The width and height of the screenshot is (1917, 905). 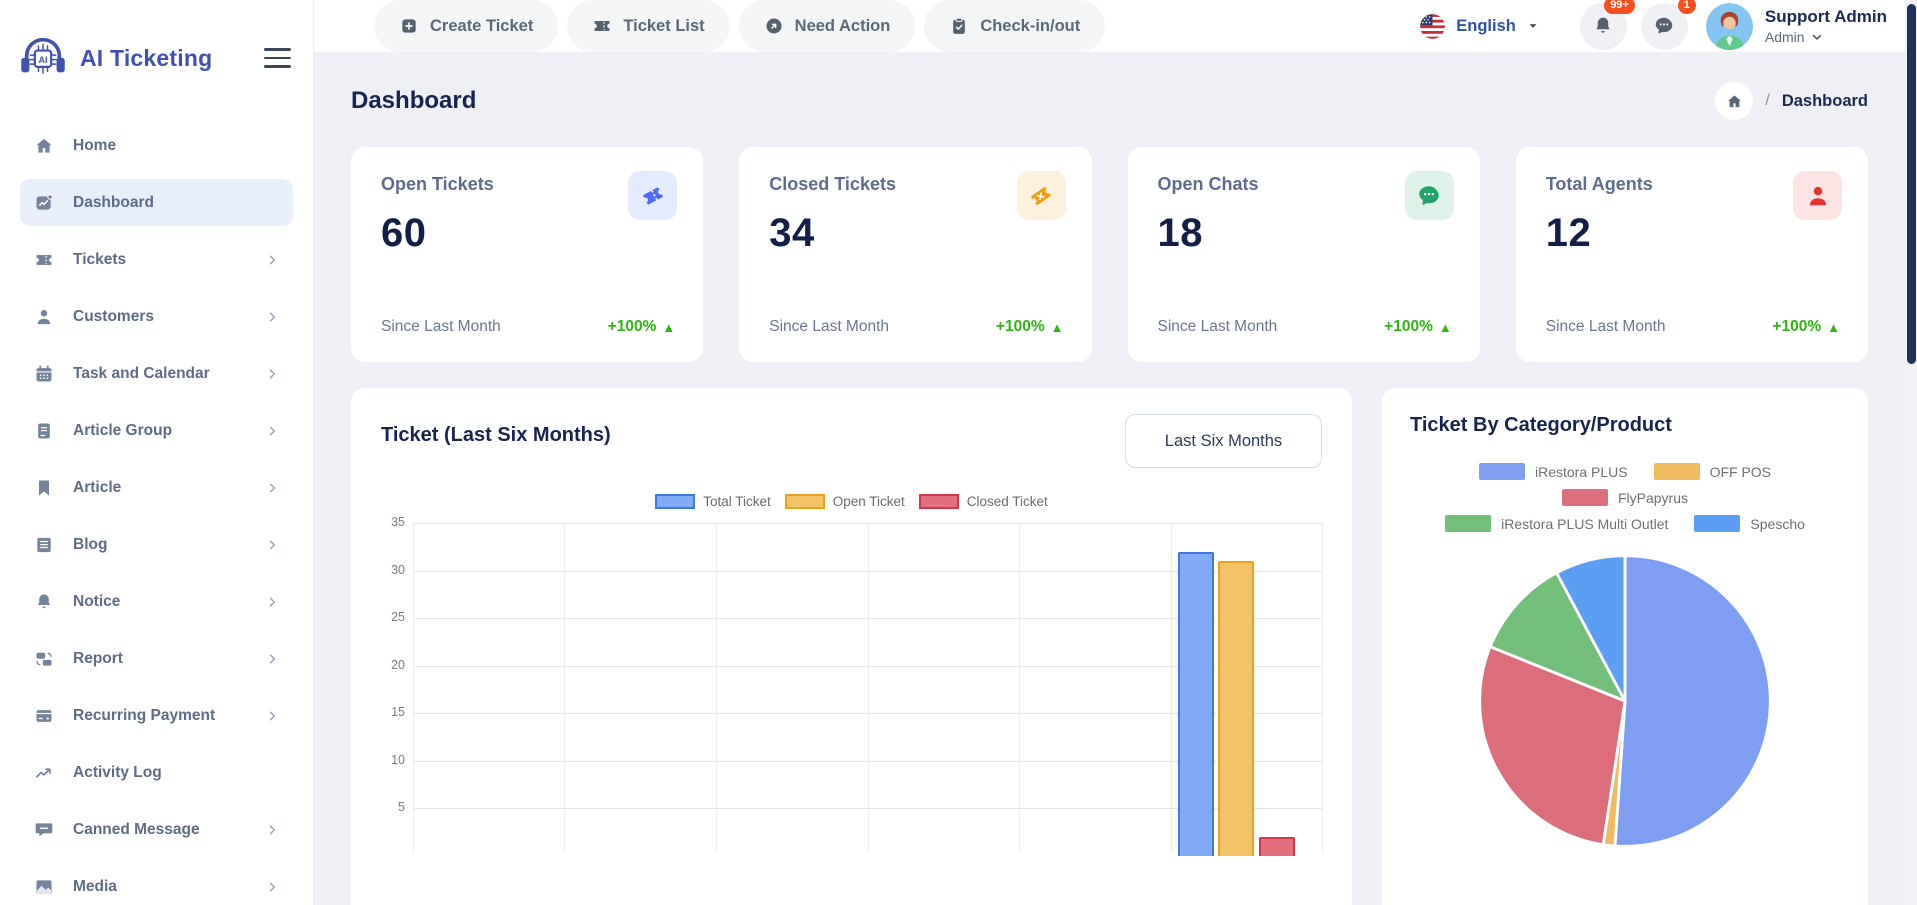 I want to click on check-in-out-button: Check-in/out, so click(x=1015, y=26).